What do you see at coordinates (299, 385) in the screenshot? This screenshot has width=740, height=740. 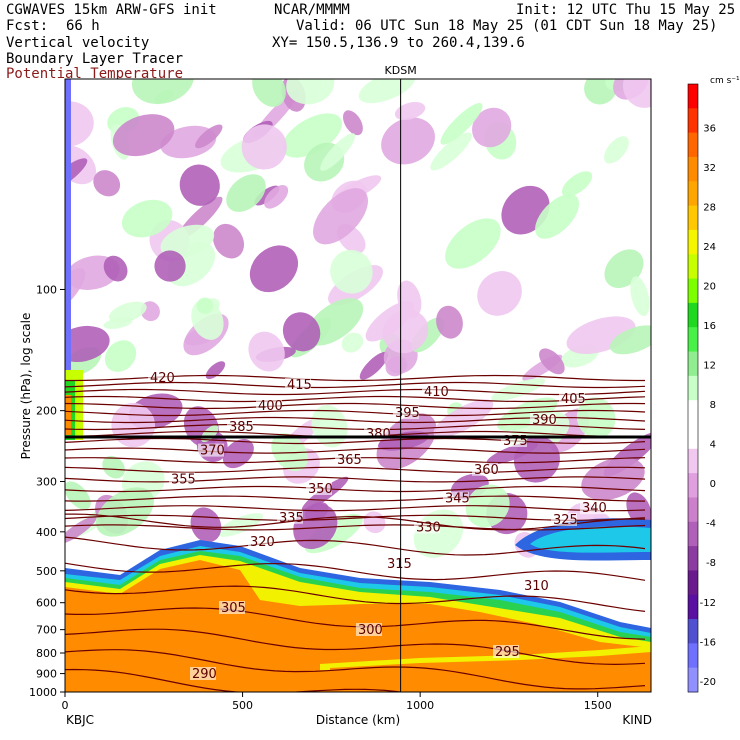 I see `theta-contour-label: 415` at bounding box center [299, 385].